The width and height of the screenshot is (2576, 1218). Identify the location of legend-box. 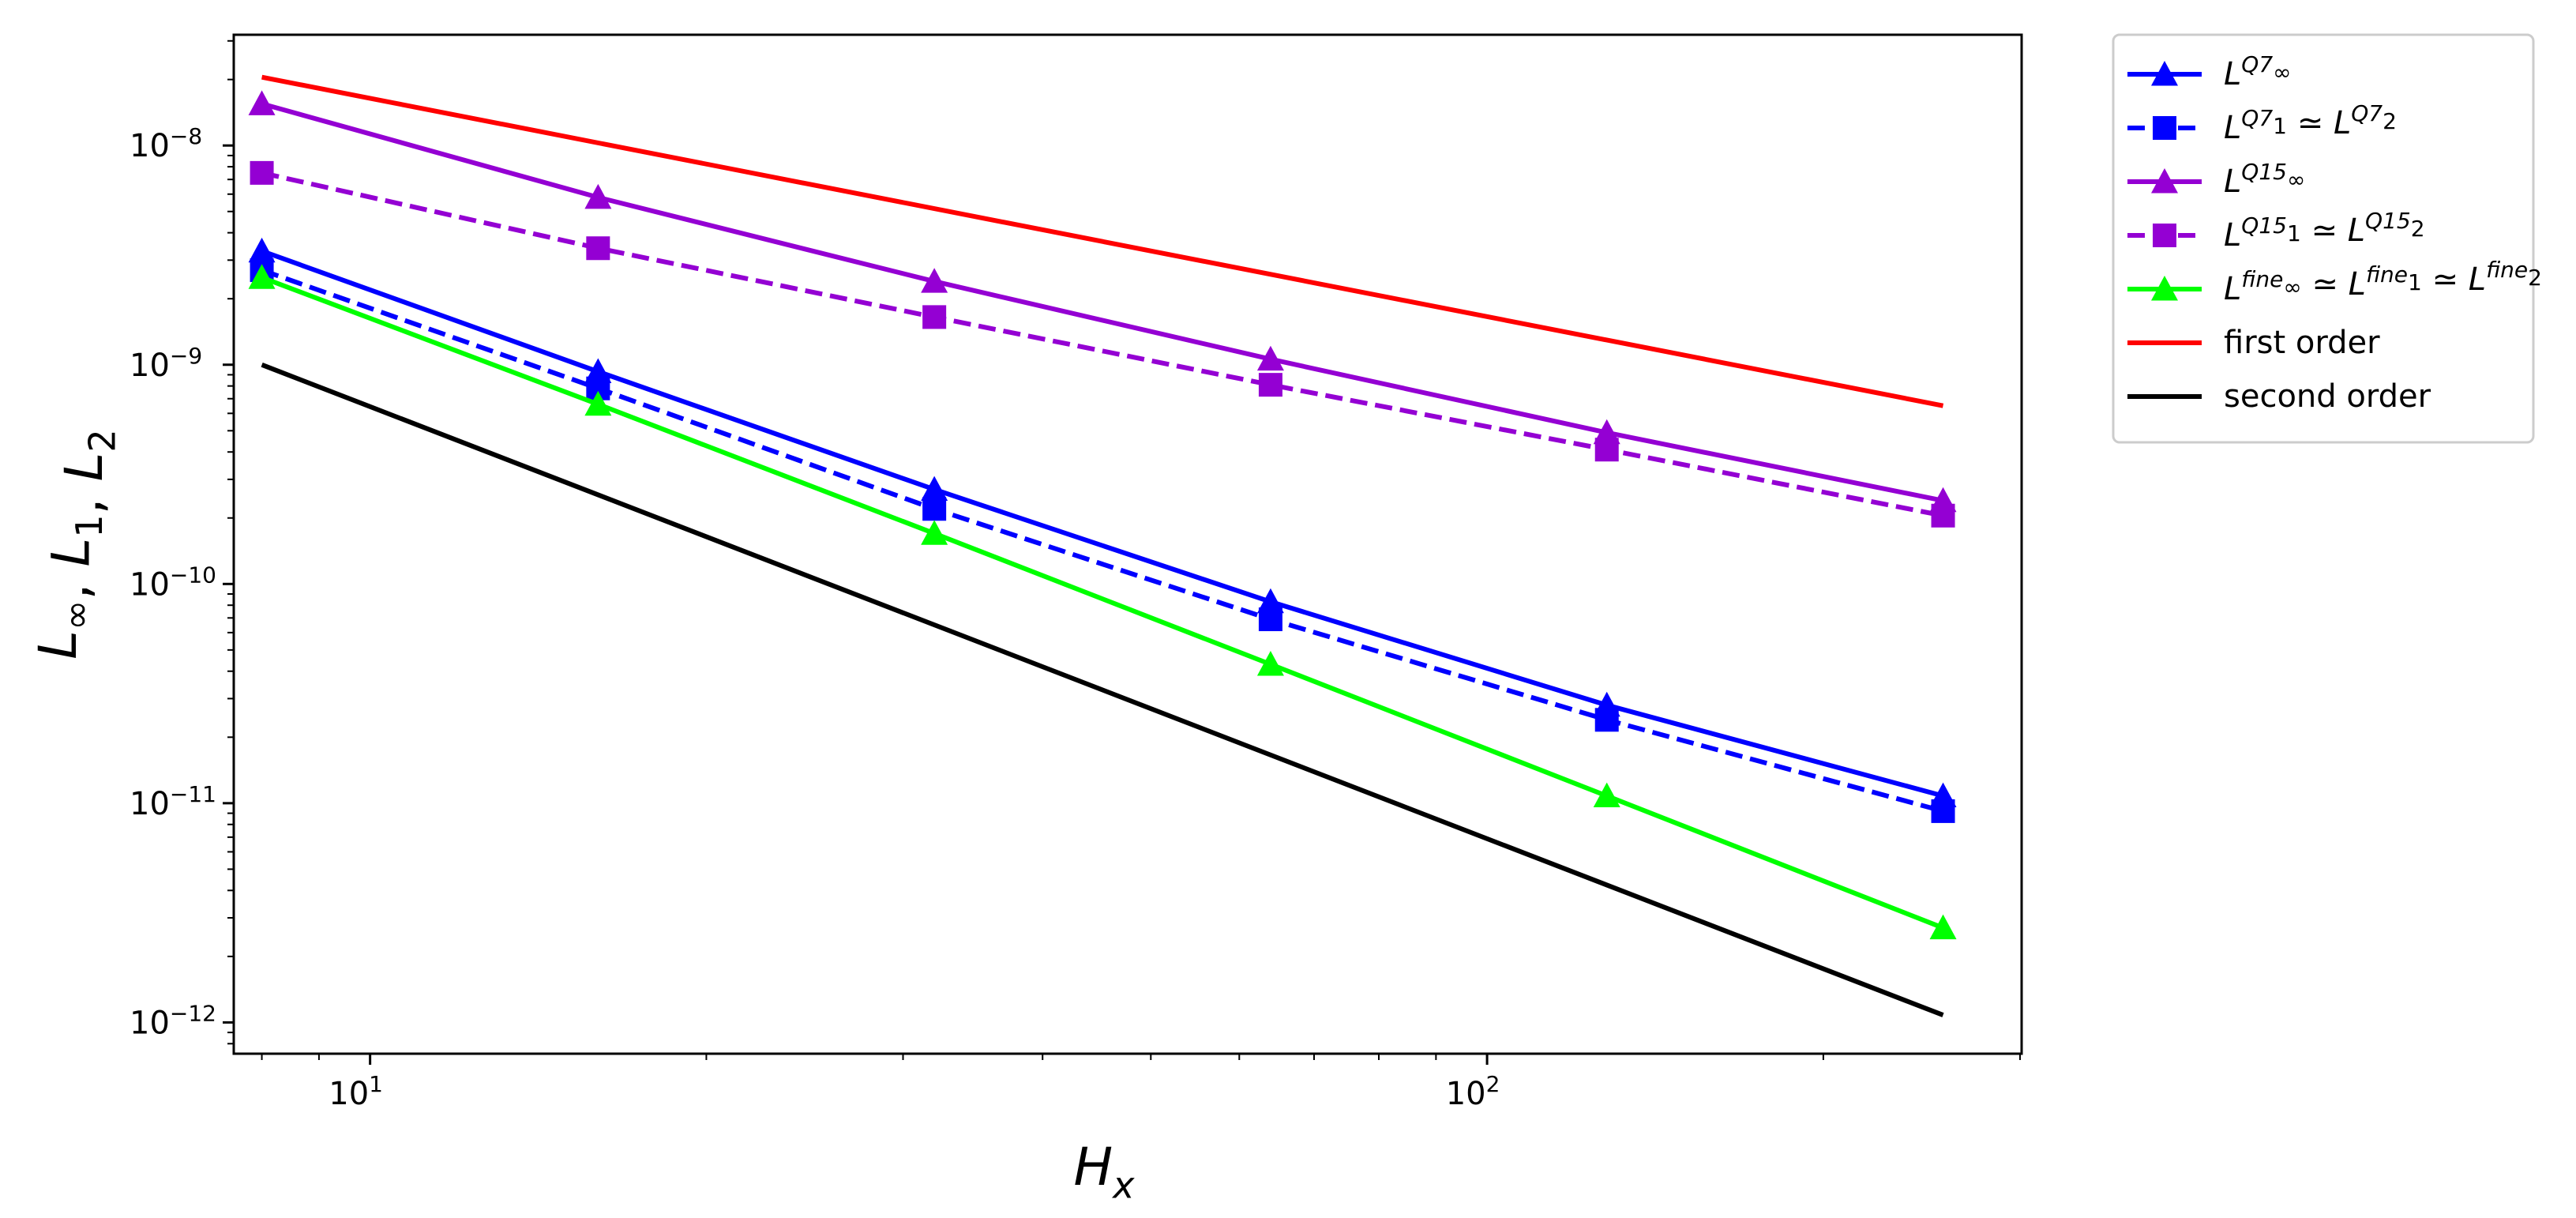
(2323, 238).